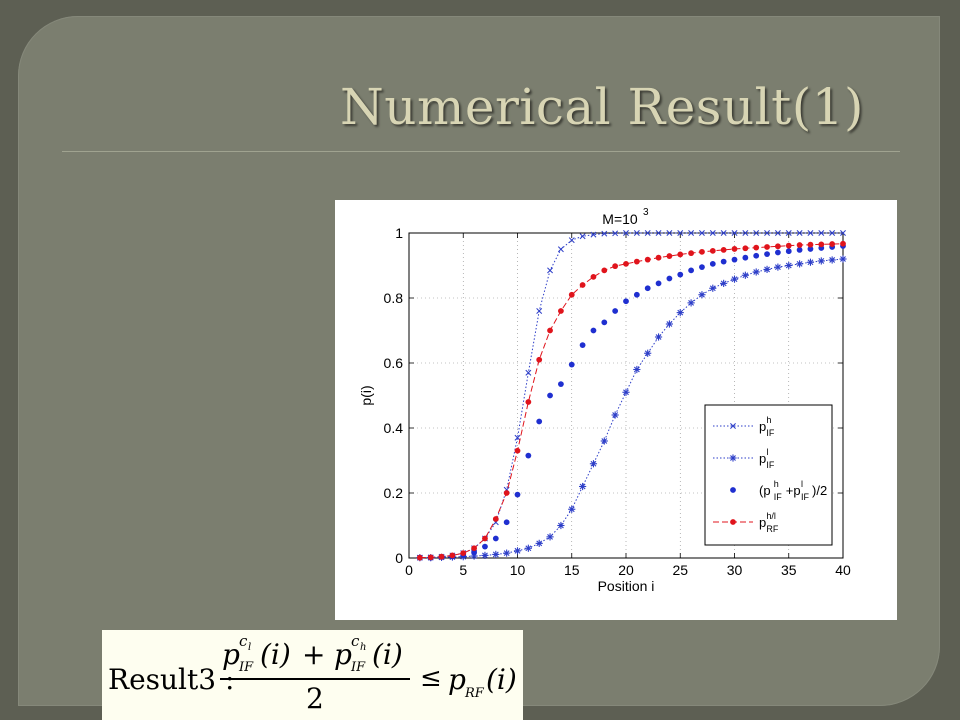  What do you see at coordinates (394, 493) in the screenshot?
I see `y-tick-label: 0.2` at bounding box center [394, 493].